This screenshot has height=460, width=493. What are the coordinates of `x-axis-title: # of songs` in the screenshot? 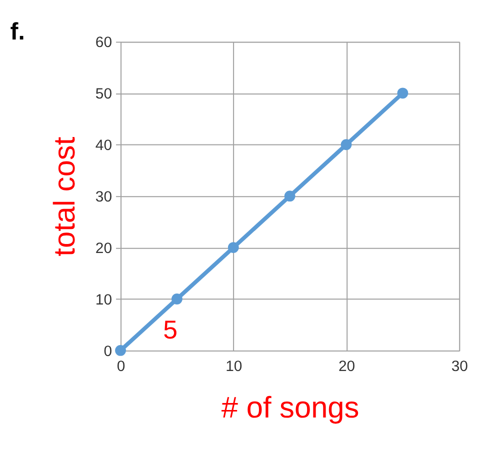 It's located at (290, 408).